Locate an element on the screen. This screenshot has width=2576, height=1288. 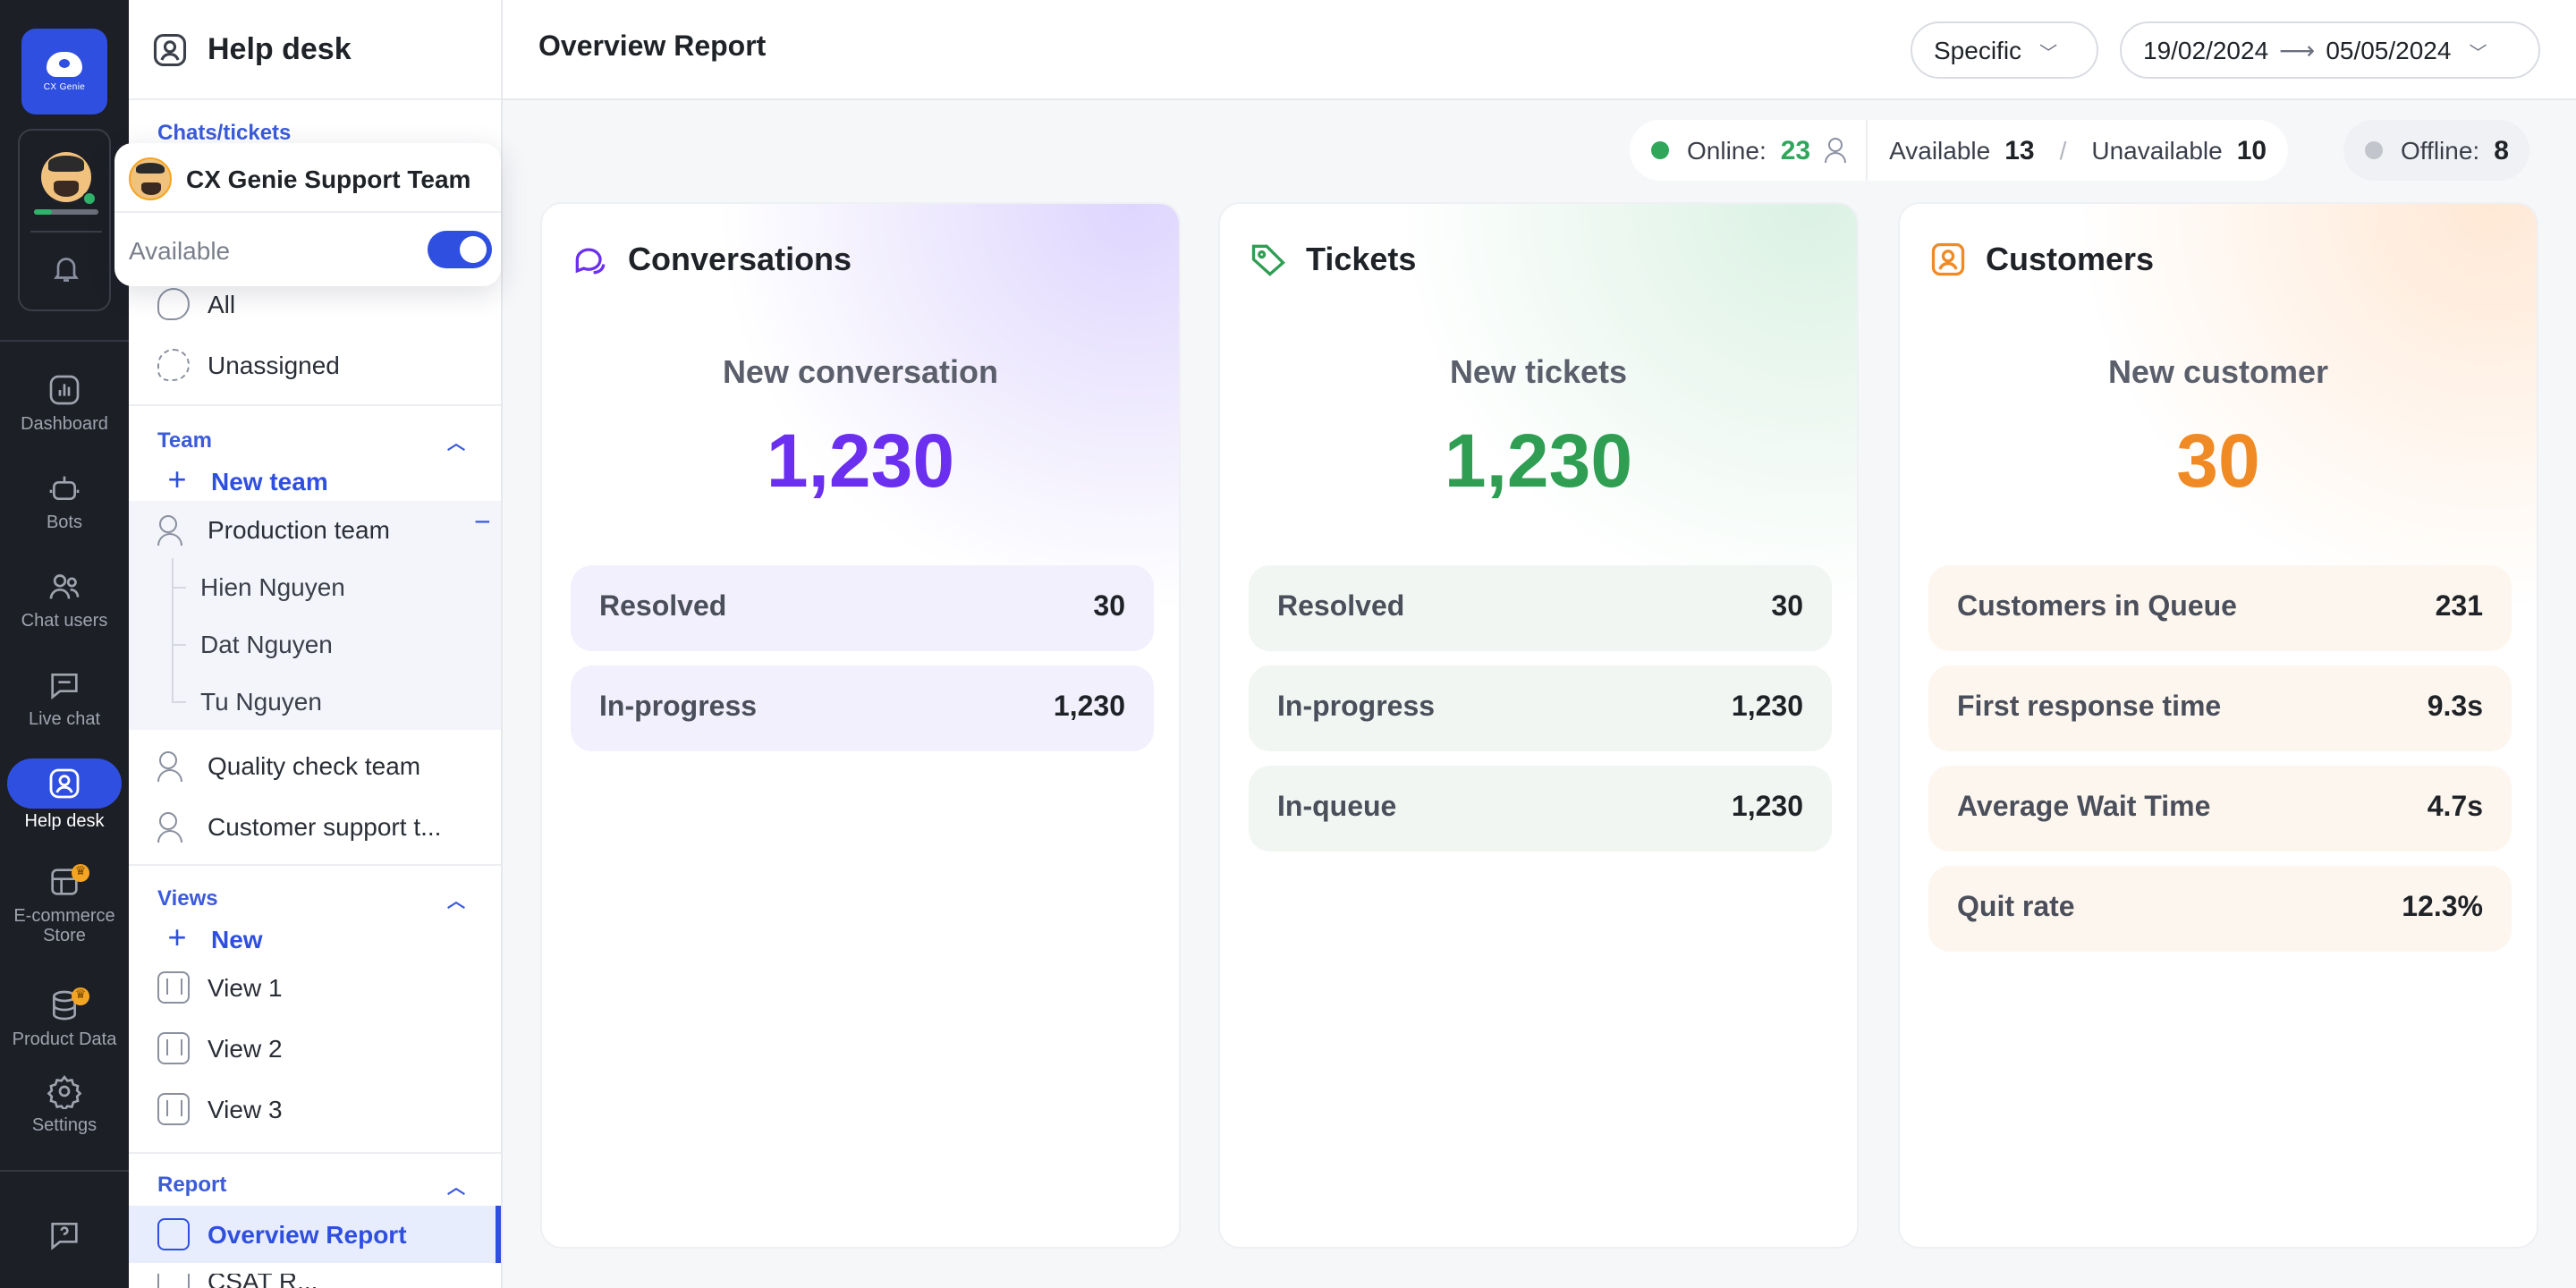
new-view-button: + New is located at coordinates (211, 938).